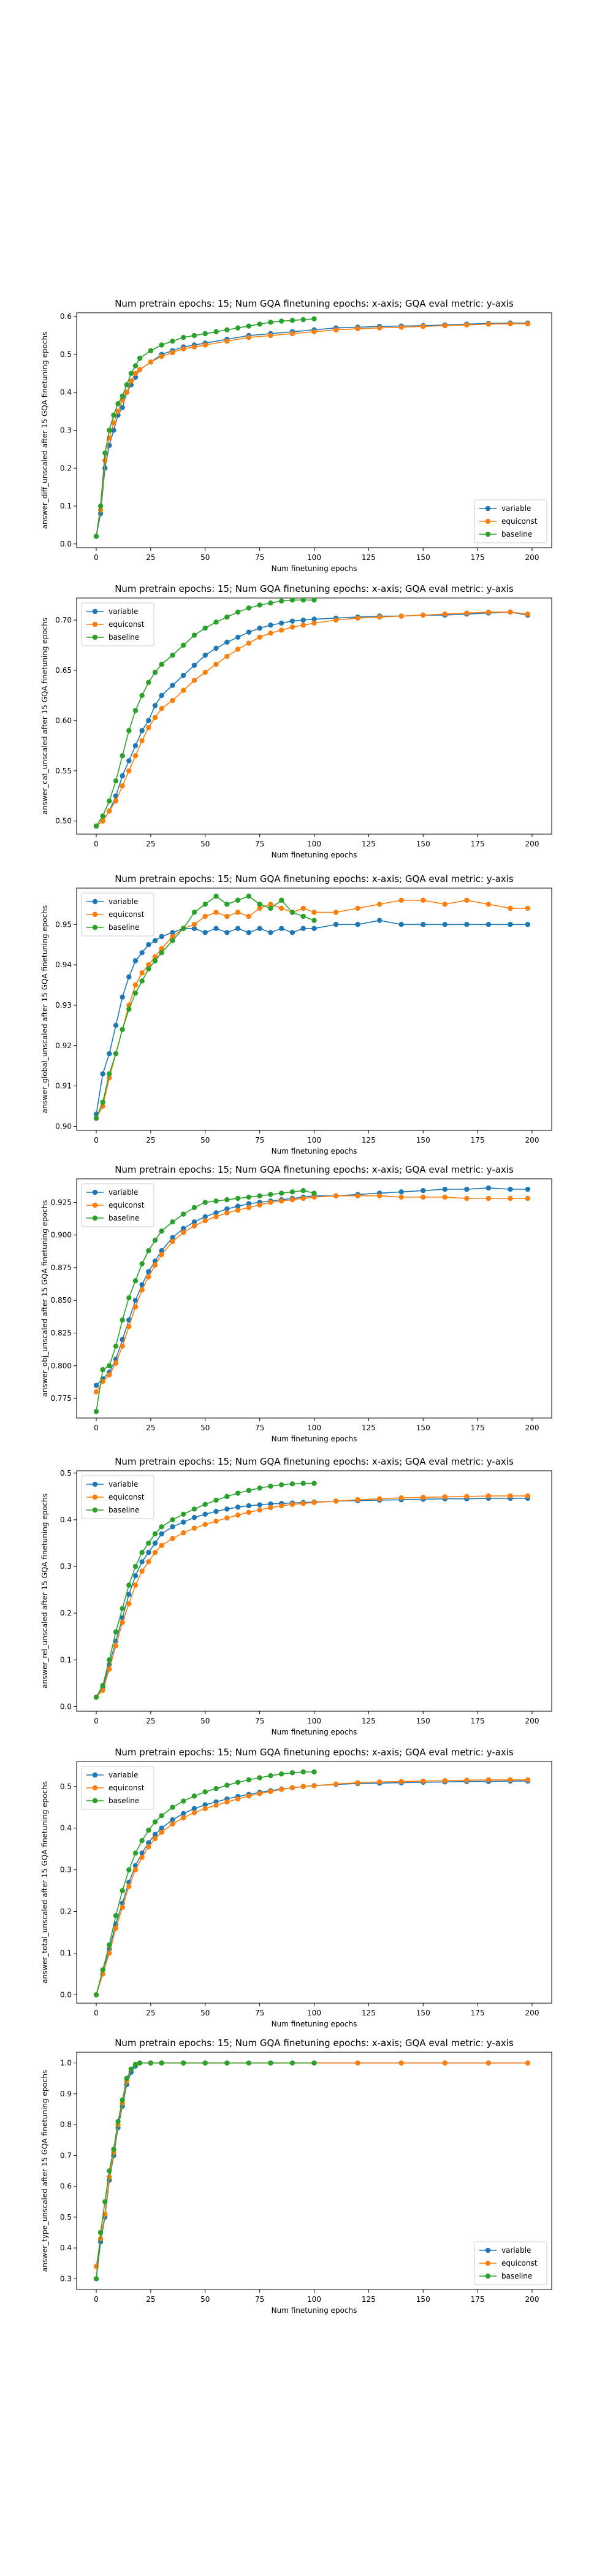  I want to click on y-tick-label: 0.2, so click(66, 1911).